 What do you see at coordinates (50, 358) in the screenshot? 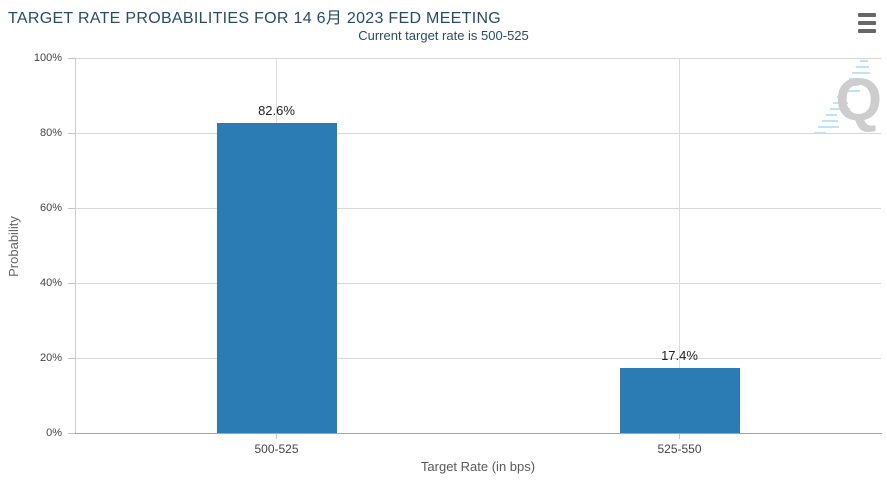
I see `y-axis-tick-label: 20%` at bounding box center [50, 358].